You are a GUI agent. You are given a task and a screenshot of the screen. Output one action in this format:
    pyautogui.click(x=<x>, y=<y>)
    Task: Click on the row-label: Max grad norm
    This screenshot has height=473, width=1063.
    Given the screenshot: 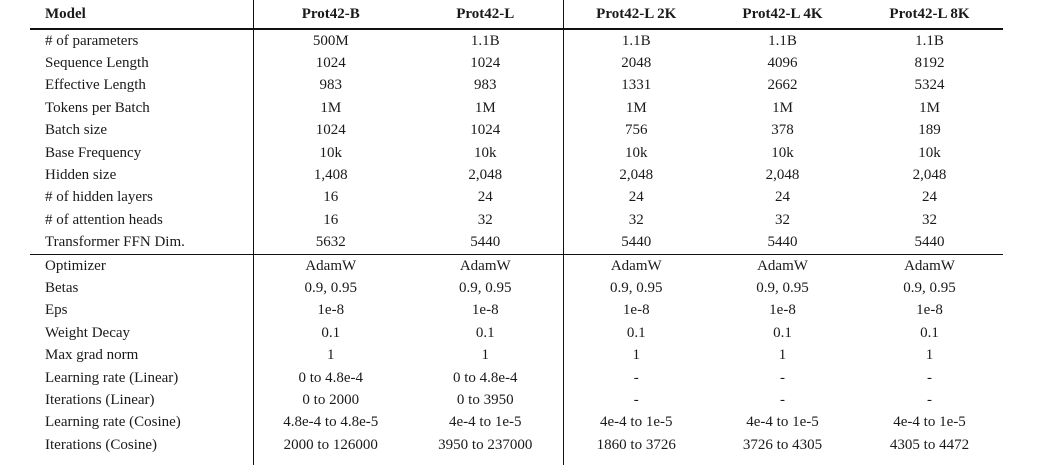 What is the action you would take?
    pyautogui.click(x=142, y=355)
    